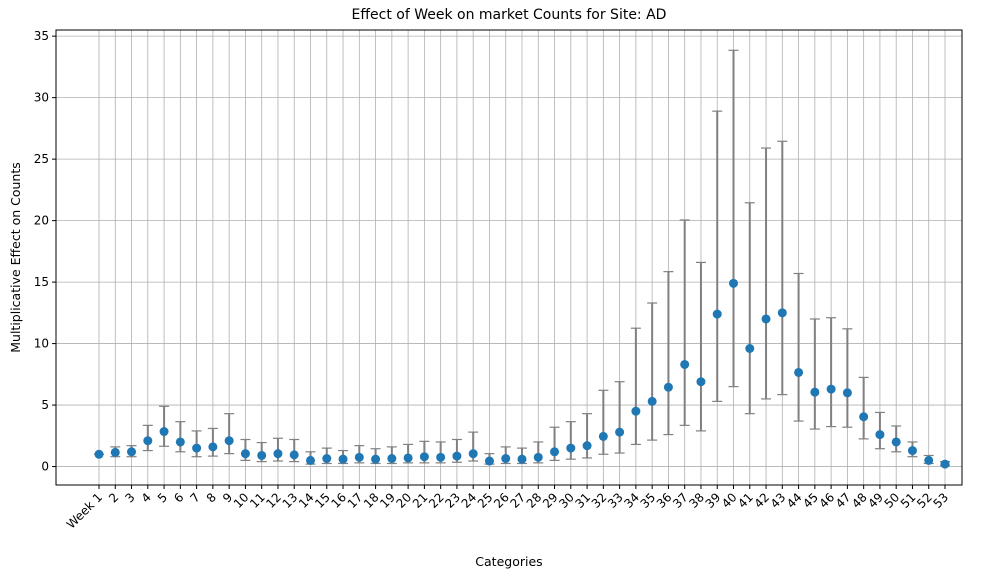  Describe the element at coordinates (113, 497) in the screenshot. I see `x-tick-label: 2` at that location.